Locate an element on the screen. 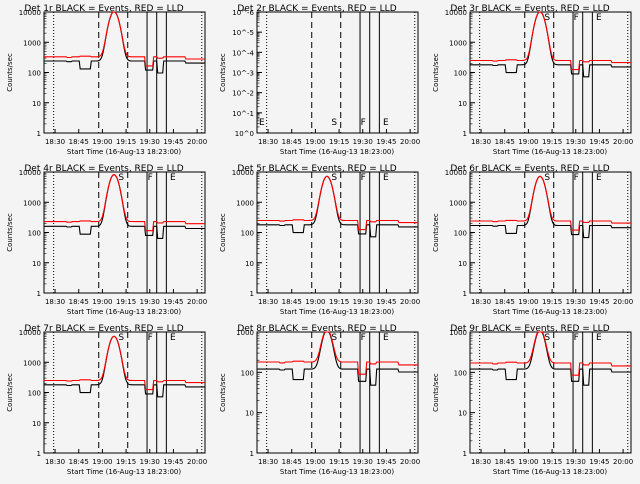 Image resolution: width=640 pixels, height=484 pixels. y-tick-label: 10^-2 is located at coordinates (243, 94).